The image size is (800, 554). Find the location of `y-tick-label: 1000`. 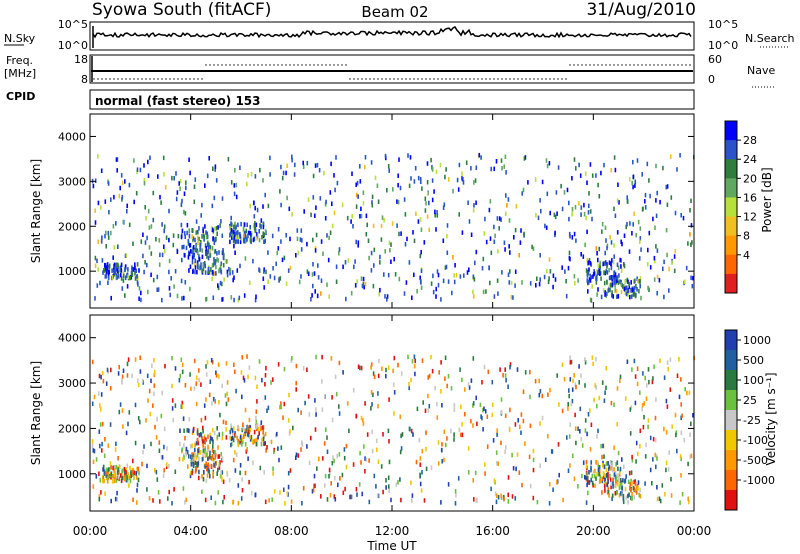

y-tick-label: 1000 is located at coordinates (72, 474).